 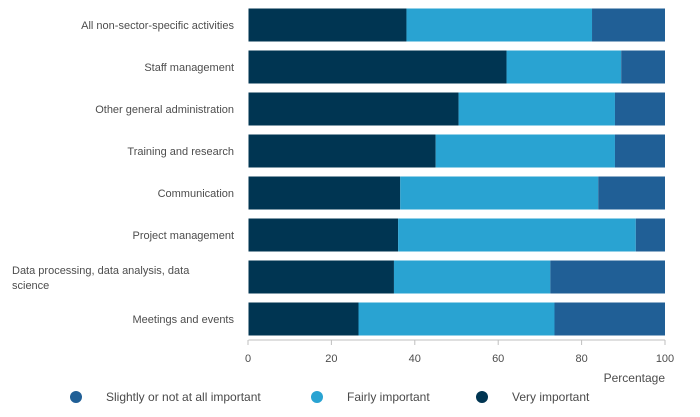 I want to click on legend-item: Slightly or not at all important, so click(x=165, y=397).